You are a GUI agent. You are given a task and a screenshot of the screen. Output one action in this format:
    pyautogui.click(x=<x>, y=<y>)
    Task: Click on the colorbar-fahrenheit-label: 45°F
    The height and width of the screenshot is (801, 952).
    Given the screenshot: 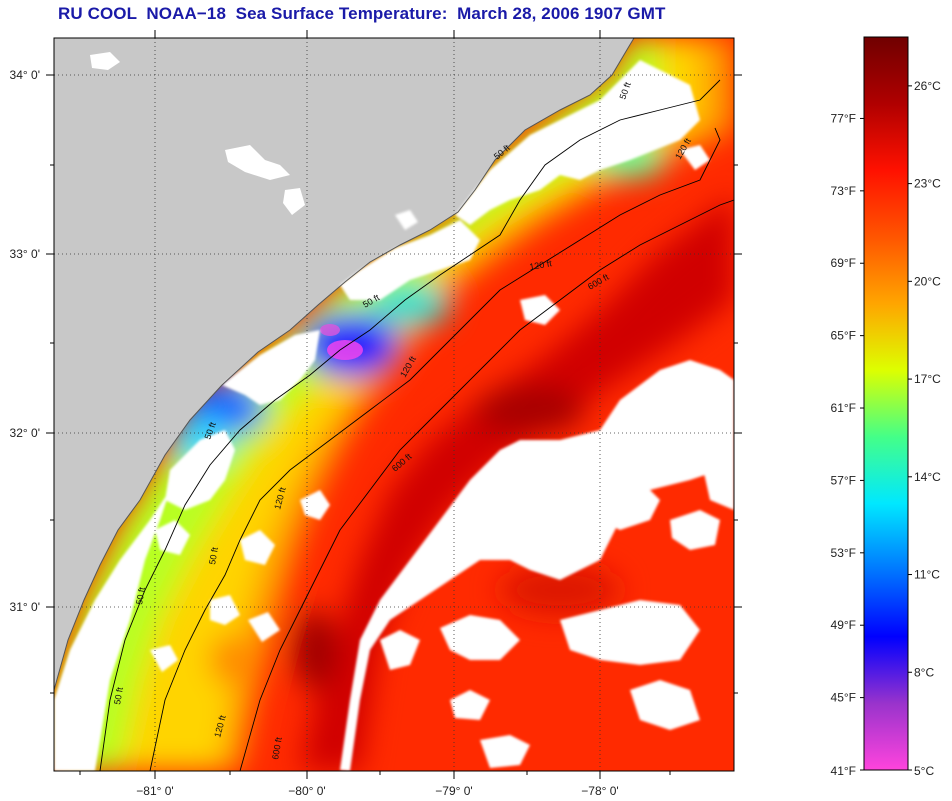 What is the action you would take?
    pyautogui.click(x=843, y=698)
    